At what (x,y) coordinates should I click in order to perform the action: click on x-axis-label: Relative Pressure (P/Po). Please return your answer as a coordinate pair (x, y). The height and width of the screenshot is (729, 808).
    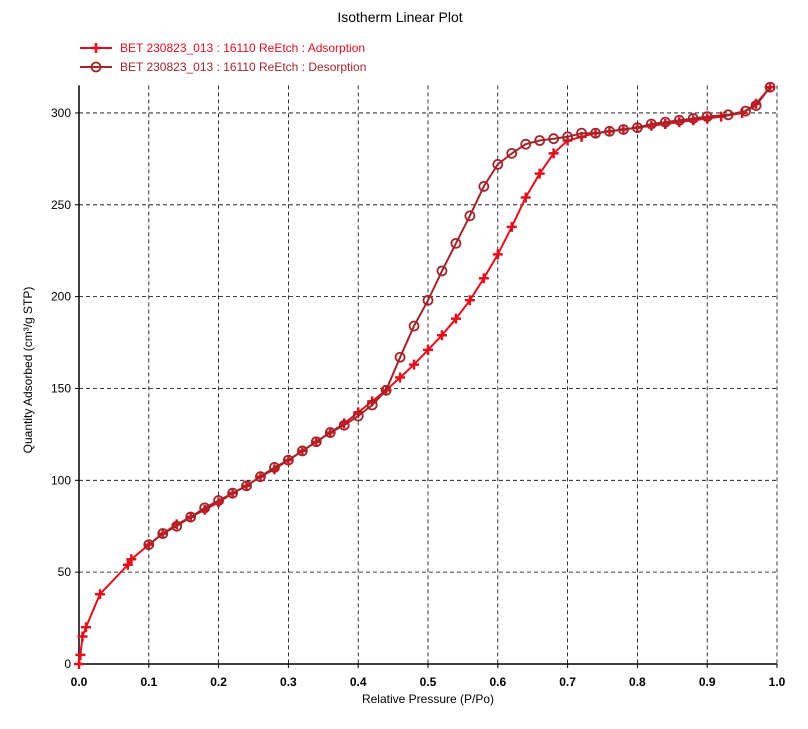
    Looking at the image, I should click on (428, 699).